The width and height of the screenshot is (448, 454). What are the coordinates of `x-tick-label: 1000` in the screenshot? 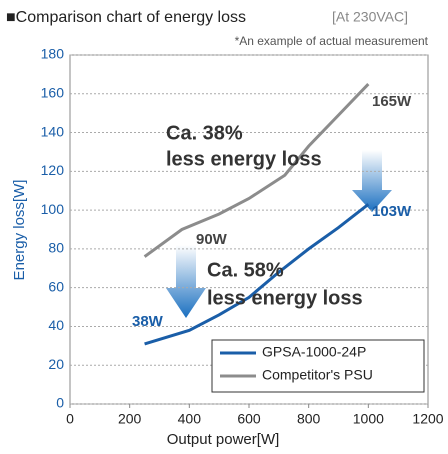 It's located at (368, 419).